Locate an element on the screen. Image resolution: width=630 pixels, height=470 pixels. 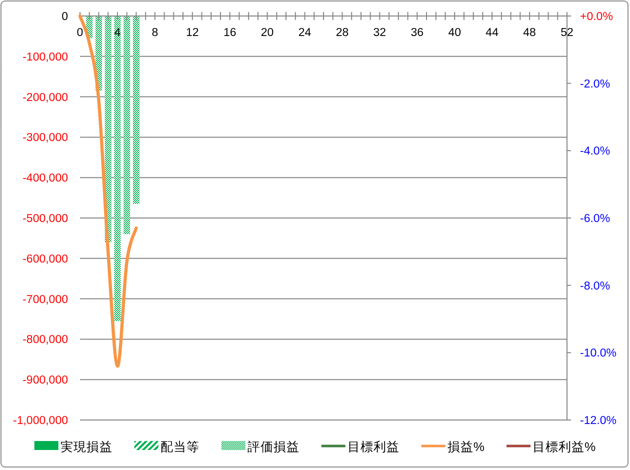
x-tick-label: 52 is located at coordinates (567, 33).